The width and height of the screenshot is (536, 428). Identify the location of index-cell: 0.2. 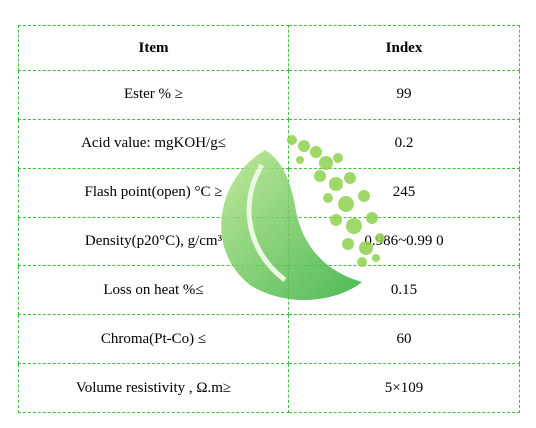
(404, 143).